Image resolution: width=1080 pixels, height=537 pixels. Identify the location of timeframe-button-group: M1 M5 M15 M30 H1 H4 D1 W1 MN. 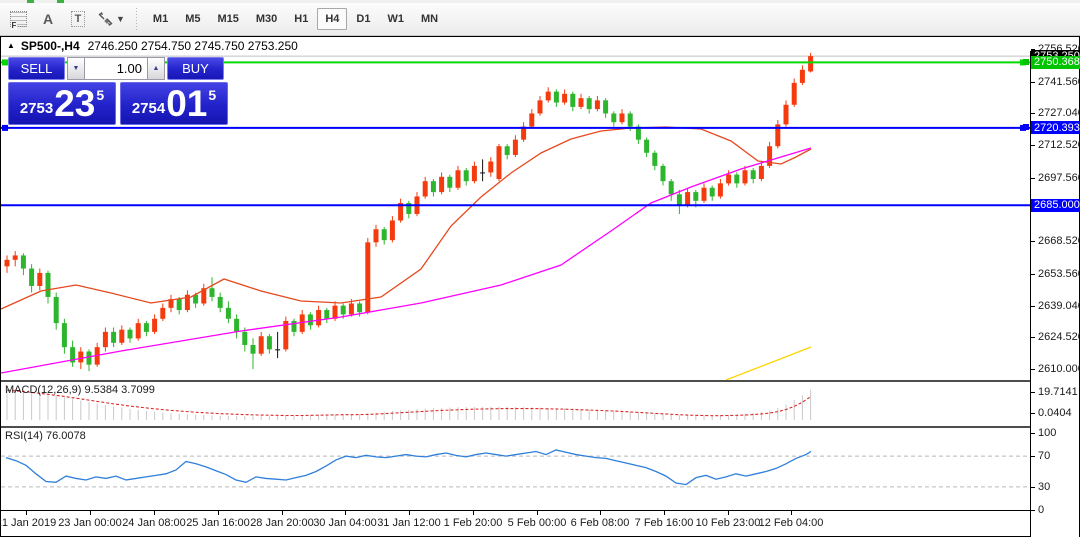
(296, 19).